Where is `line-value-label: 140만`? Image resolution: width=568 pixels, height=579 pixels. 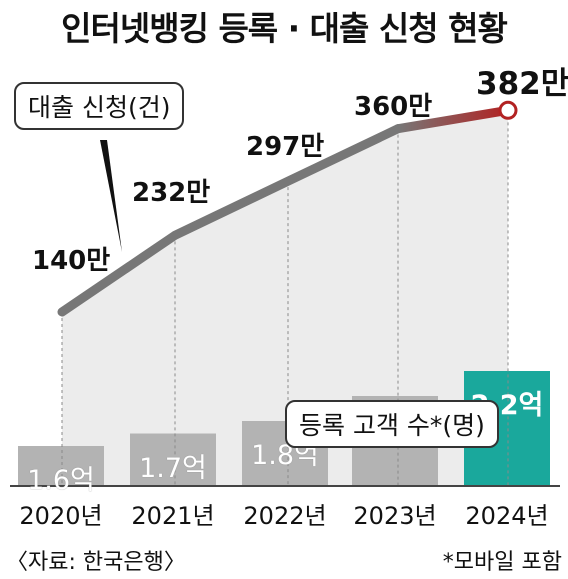 line-value-label: 140만 is located at coordinates (71, 261).